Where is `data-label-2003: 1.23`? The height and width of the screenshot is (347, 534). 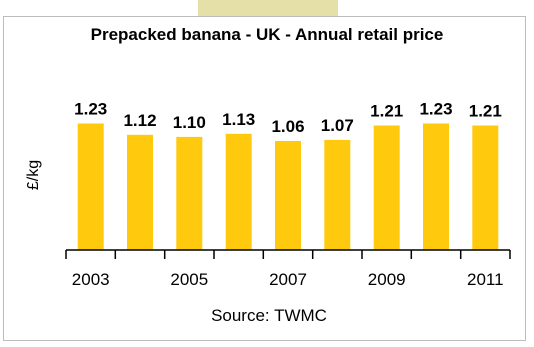 data-label-2003: 1.23 is located at coordinates (90, 109).